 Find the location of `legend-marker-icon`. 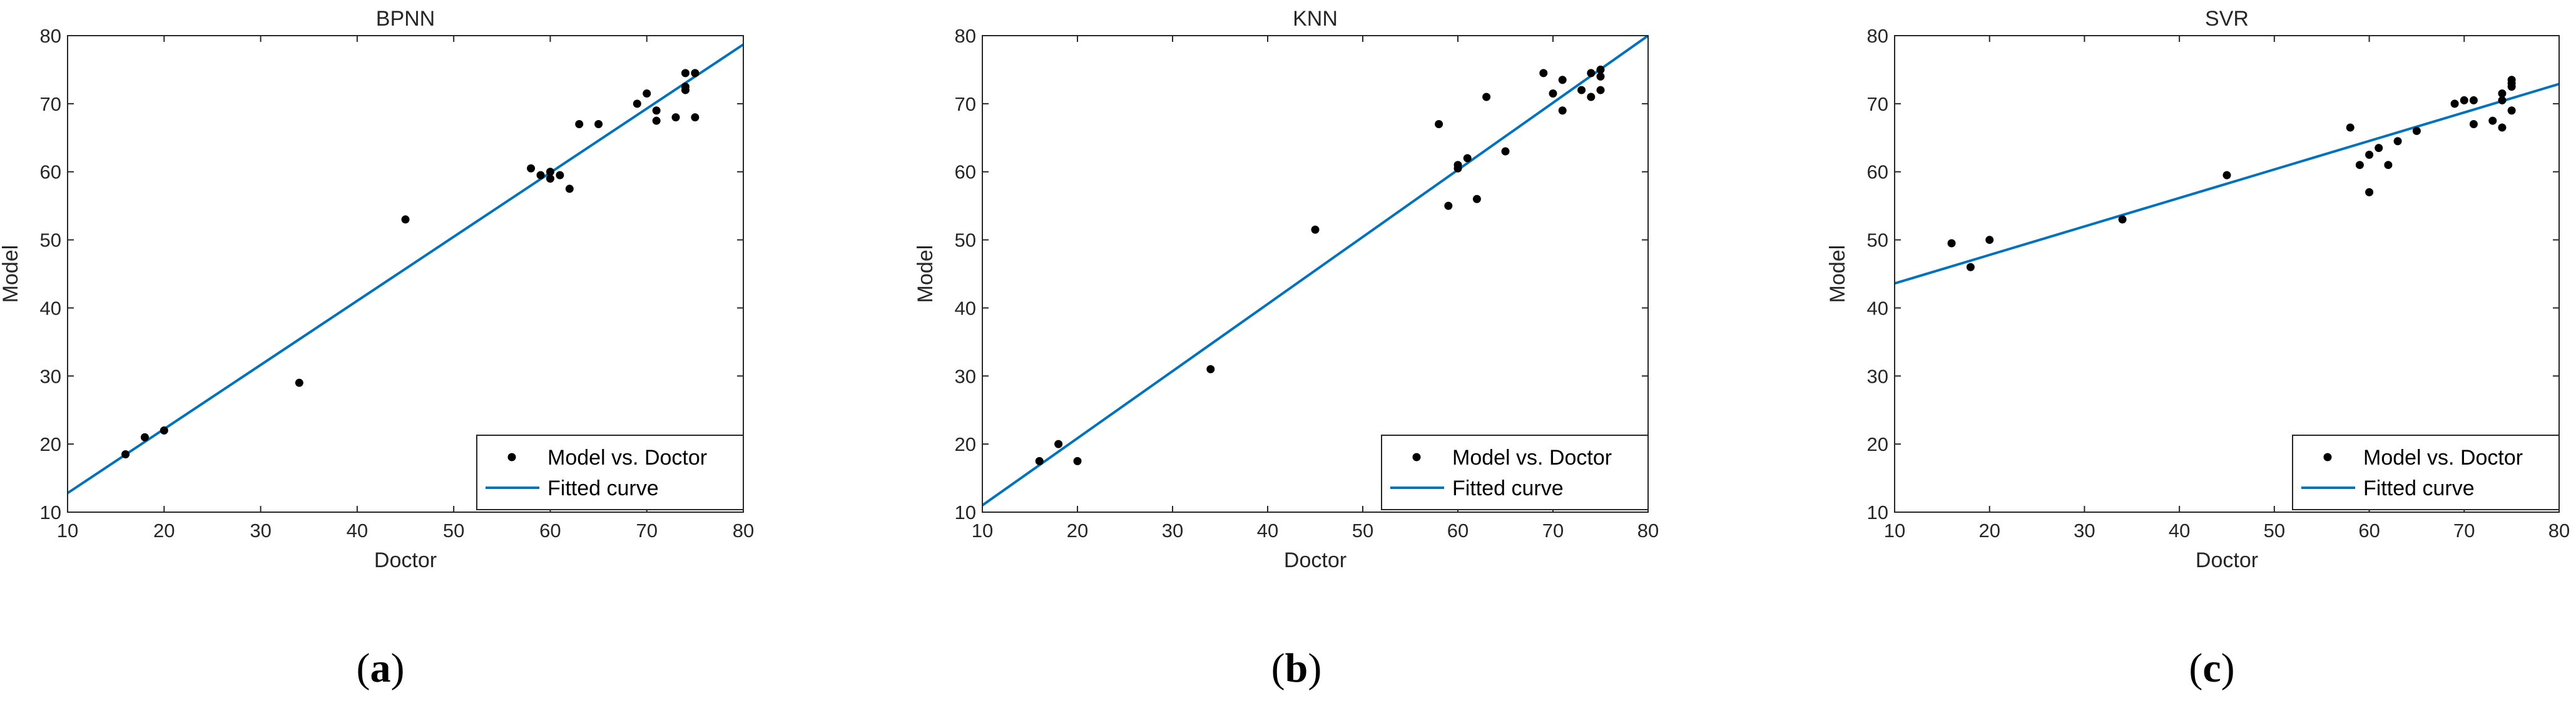

legend-marker-icon is located at coordinates (512, 457).